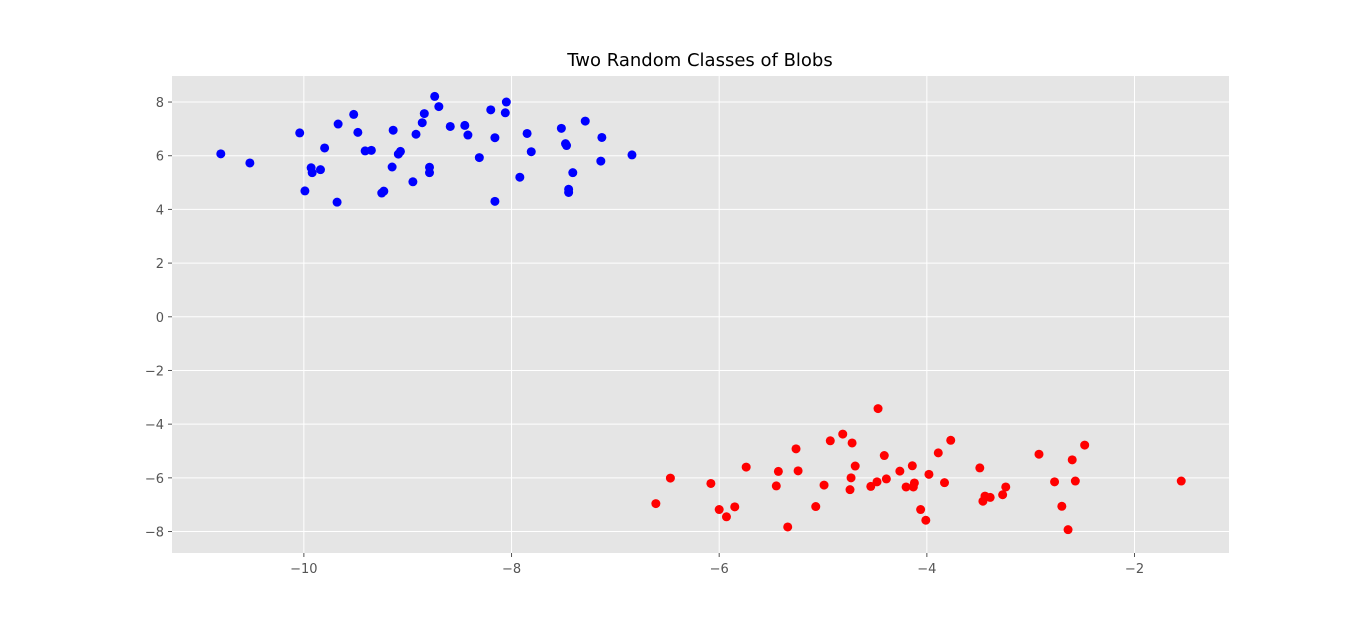 This screenshot has width=1366, height=622. I want to click on y-tick-label: −6, so click(154, 479).